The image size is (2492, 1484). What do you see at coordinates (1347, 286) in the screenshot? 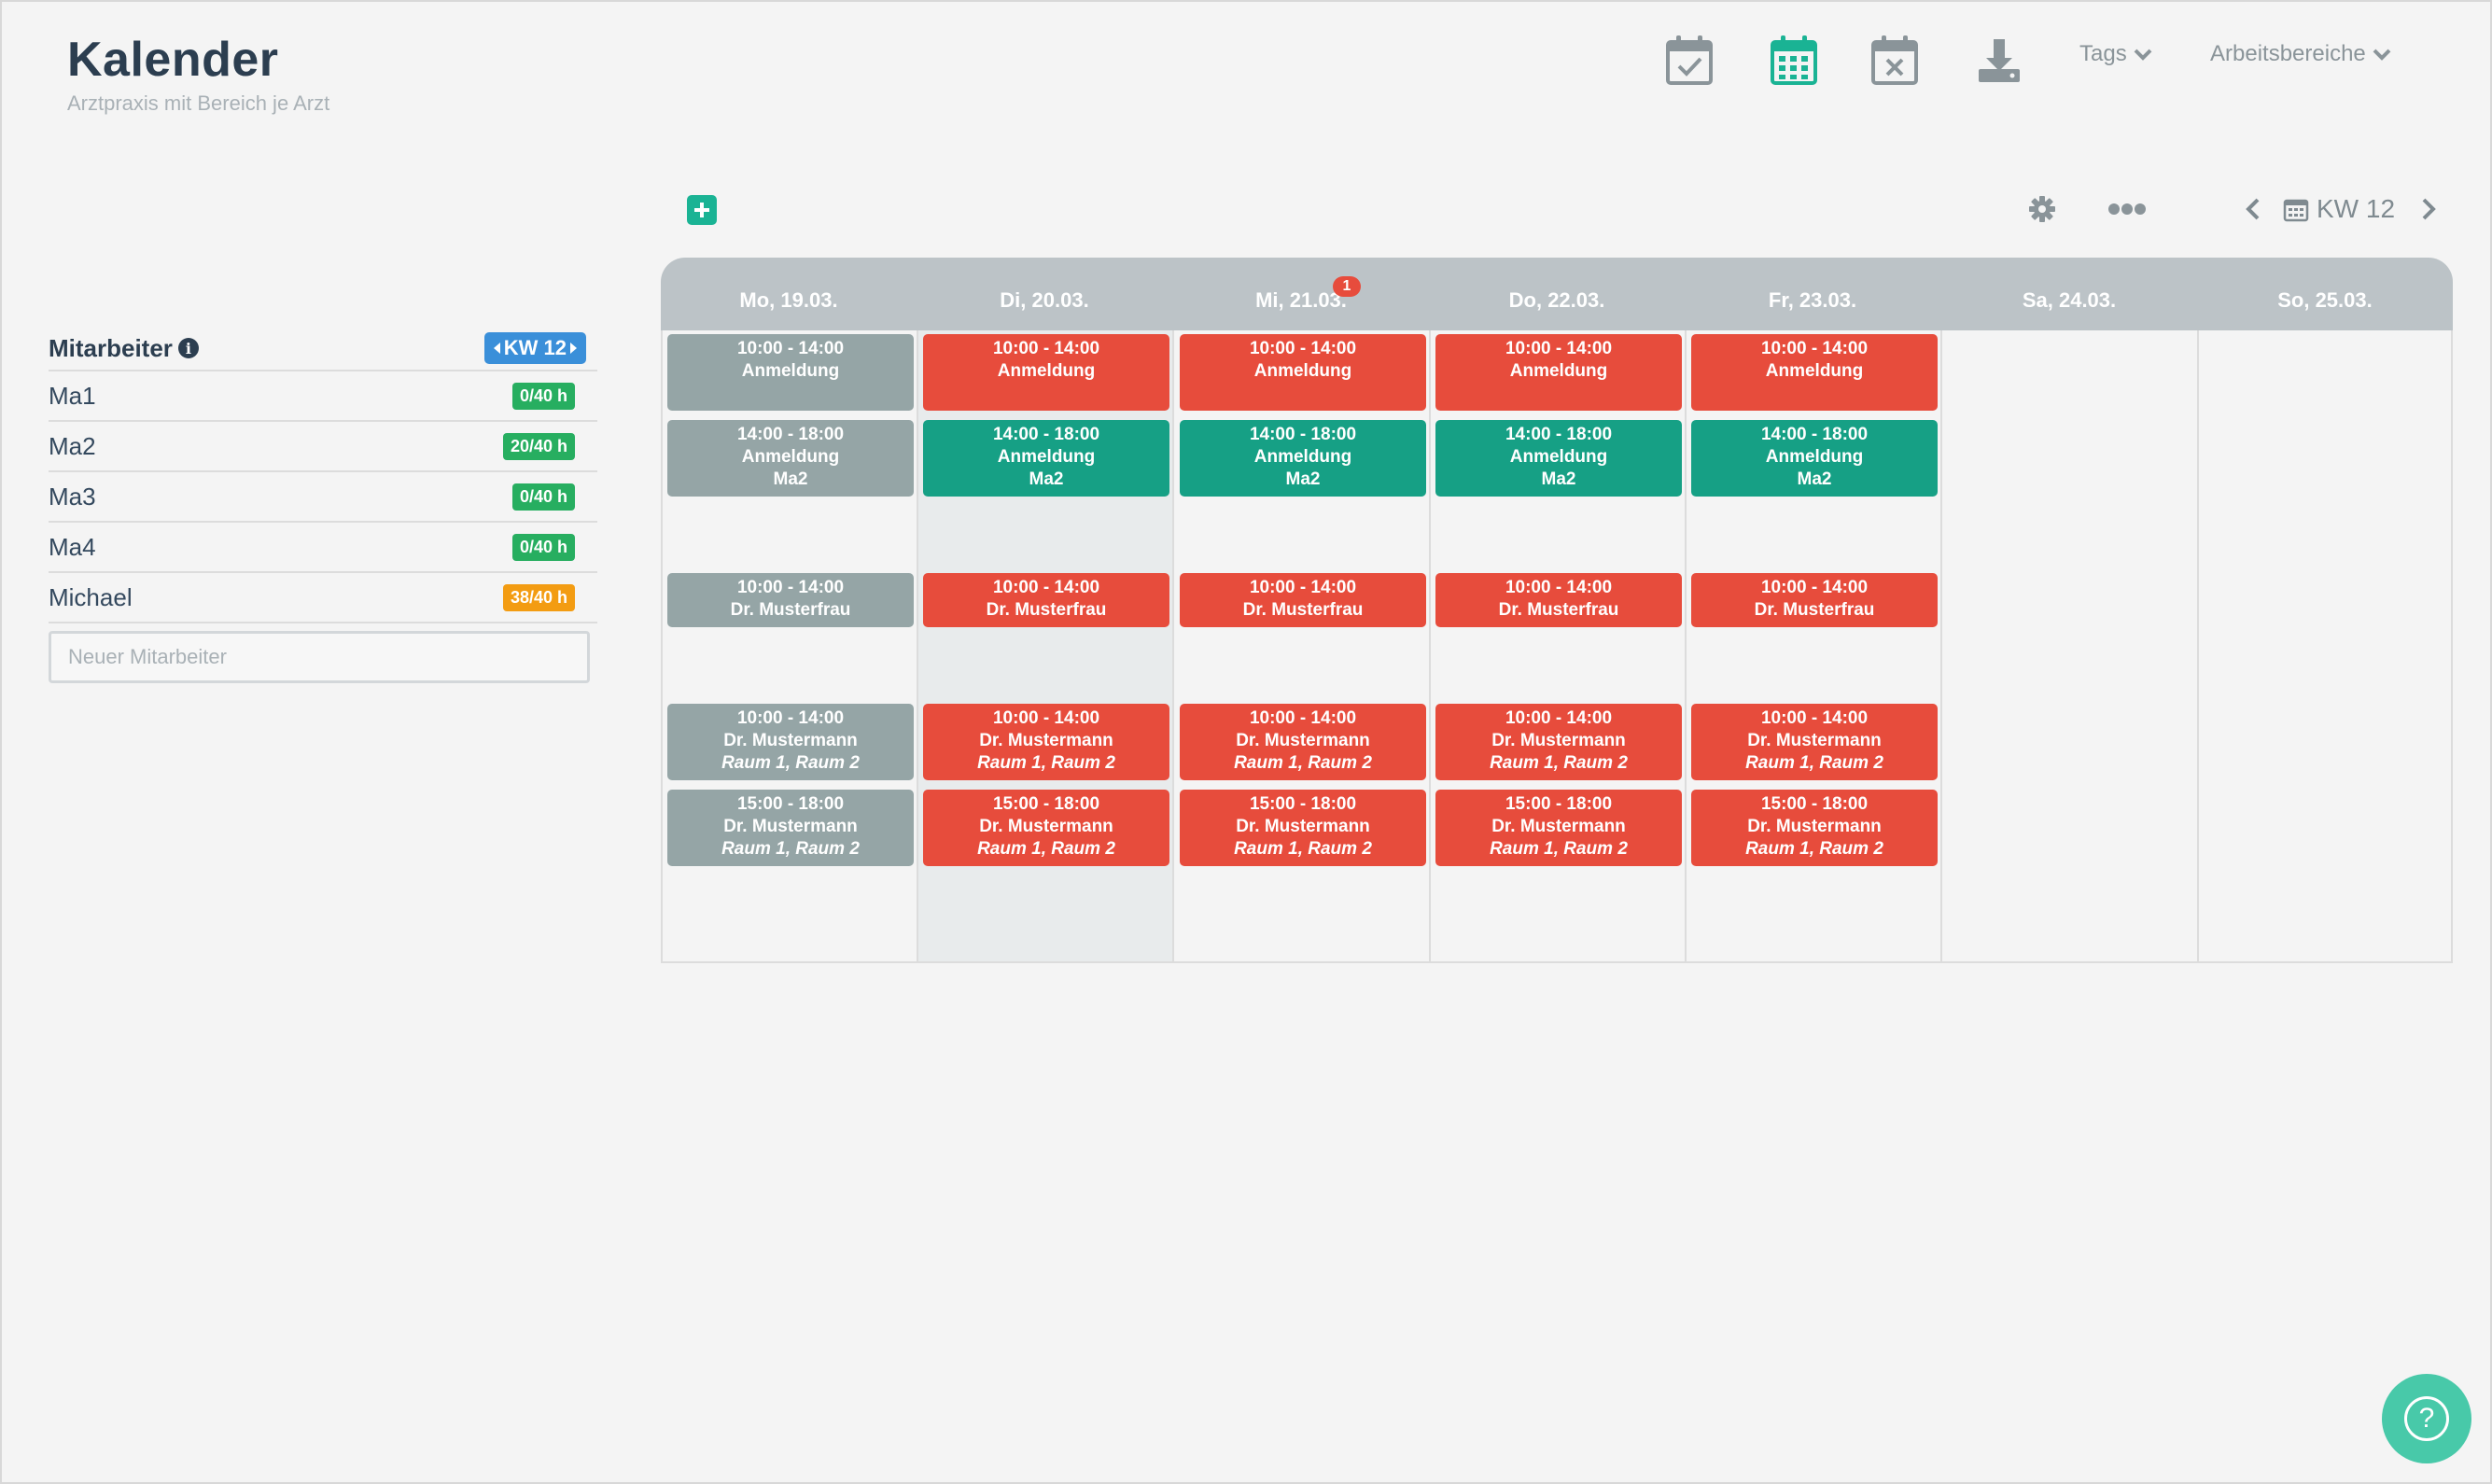
I see `notification-badge: 1` at bounding box center [1347, 286].